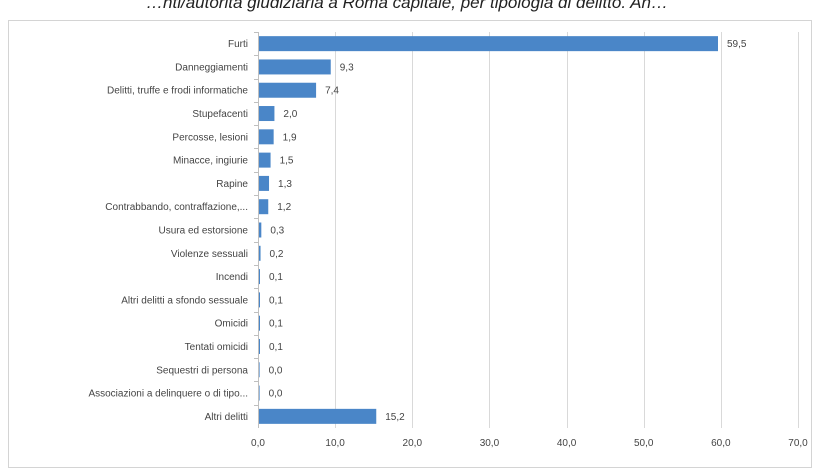 The height and width of the screenshot is (473, 814). I want to click on x-tick-label: 0,0, so click(258, 443).